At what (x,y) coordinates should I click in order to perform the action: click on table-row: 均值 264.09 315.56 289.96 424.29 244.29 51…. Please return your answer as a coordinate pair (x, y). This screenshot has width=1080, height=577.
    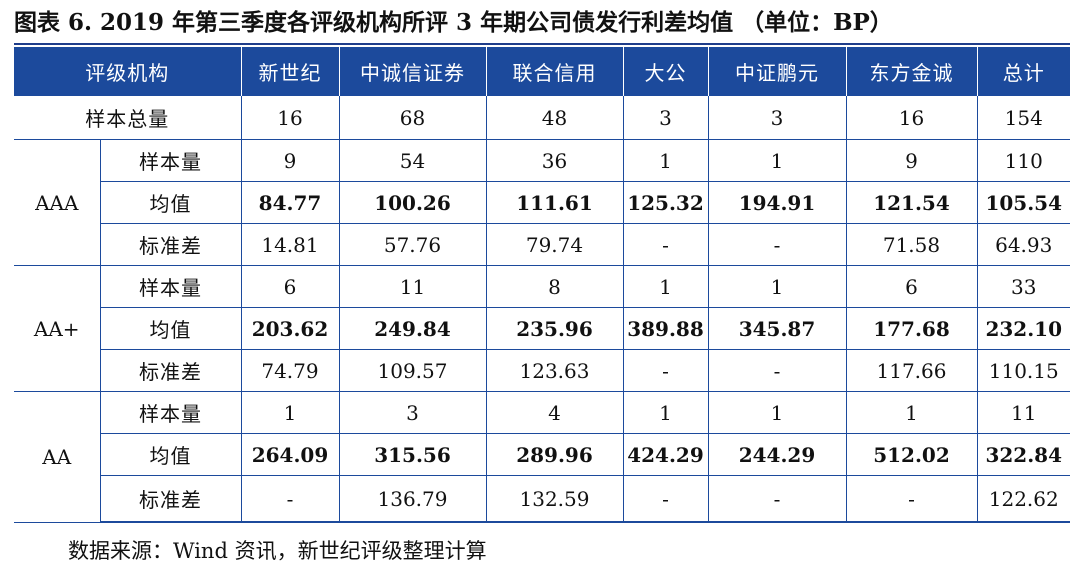
    Looking at the image, I should click on (542, 454).